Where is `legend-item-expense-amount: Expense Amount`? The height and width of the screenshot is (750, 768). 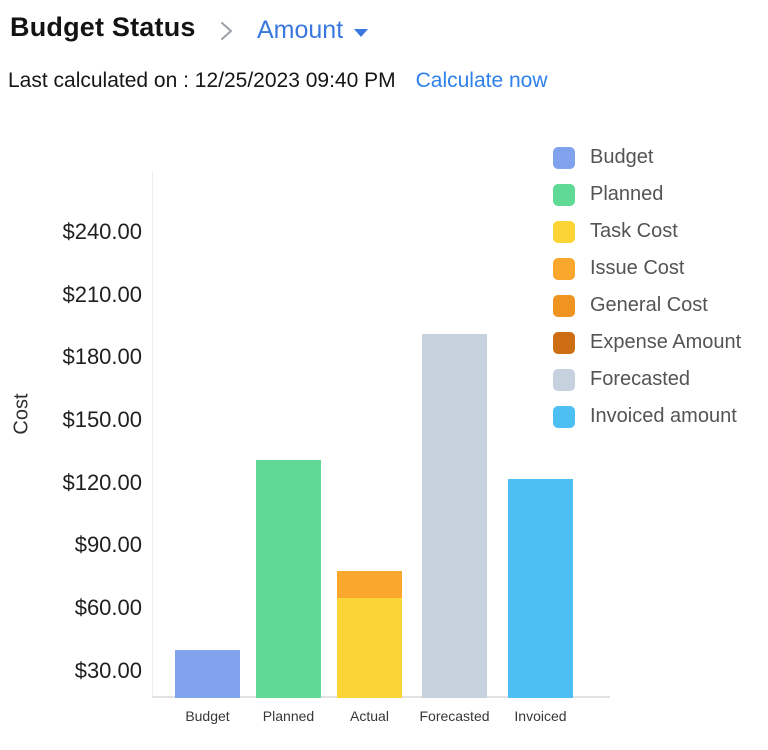
legend-item-expense-amount: Expense Amount is located at coordinates (647, 342).